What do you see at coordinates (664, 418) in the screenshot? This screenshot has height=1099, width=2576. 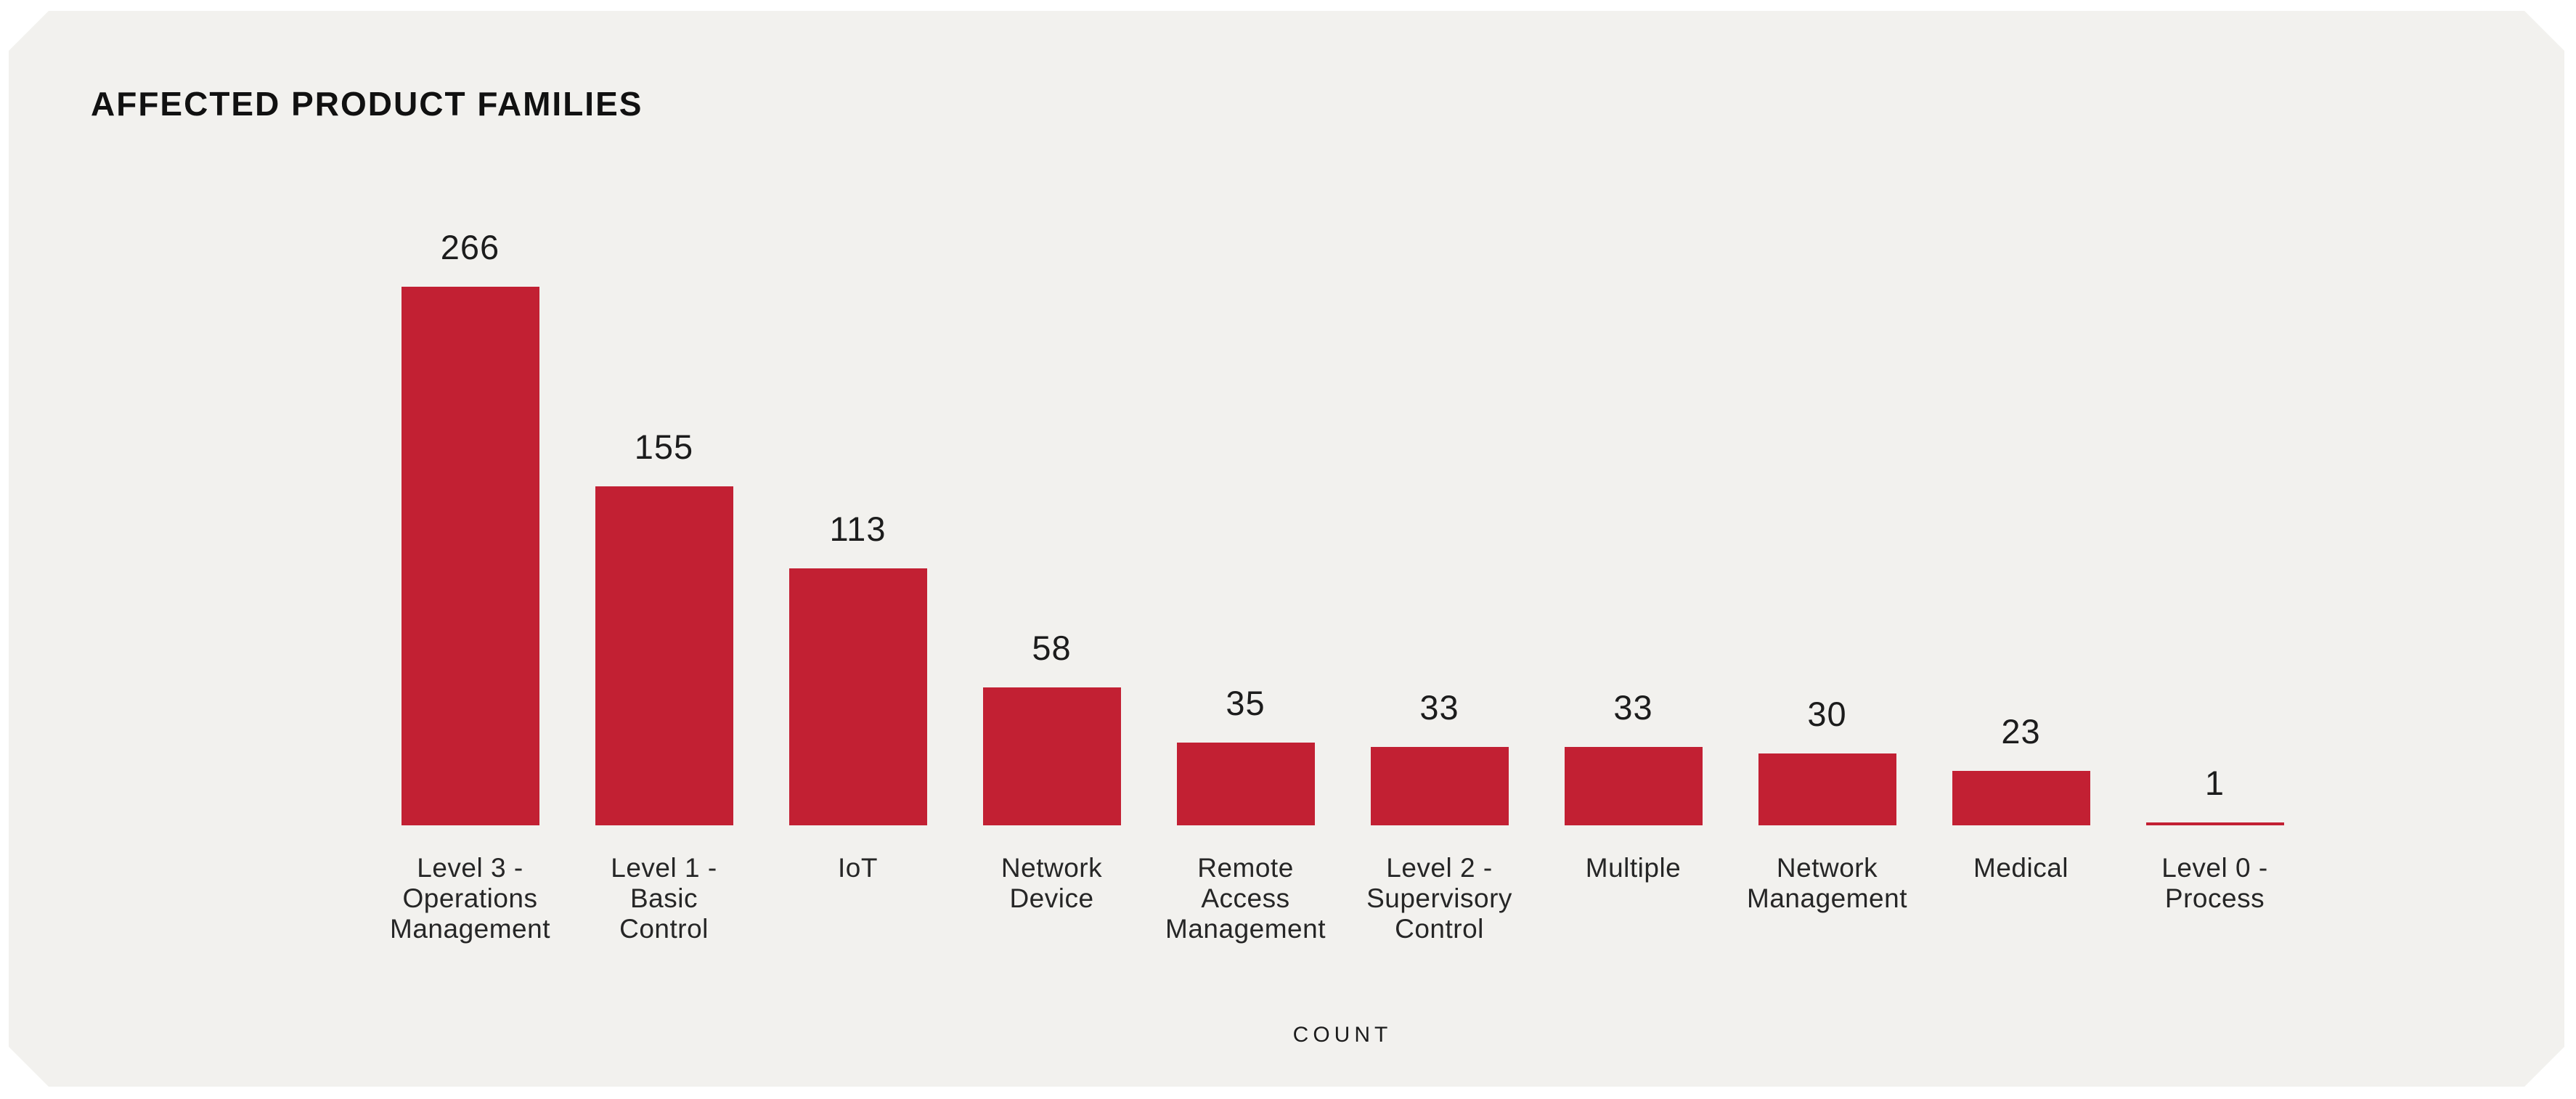 I see `bar-column: 155` at bounding box center [664, 418].